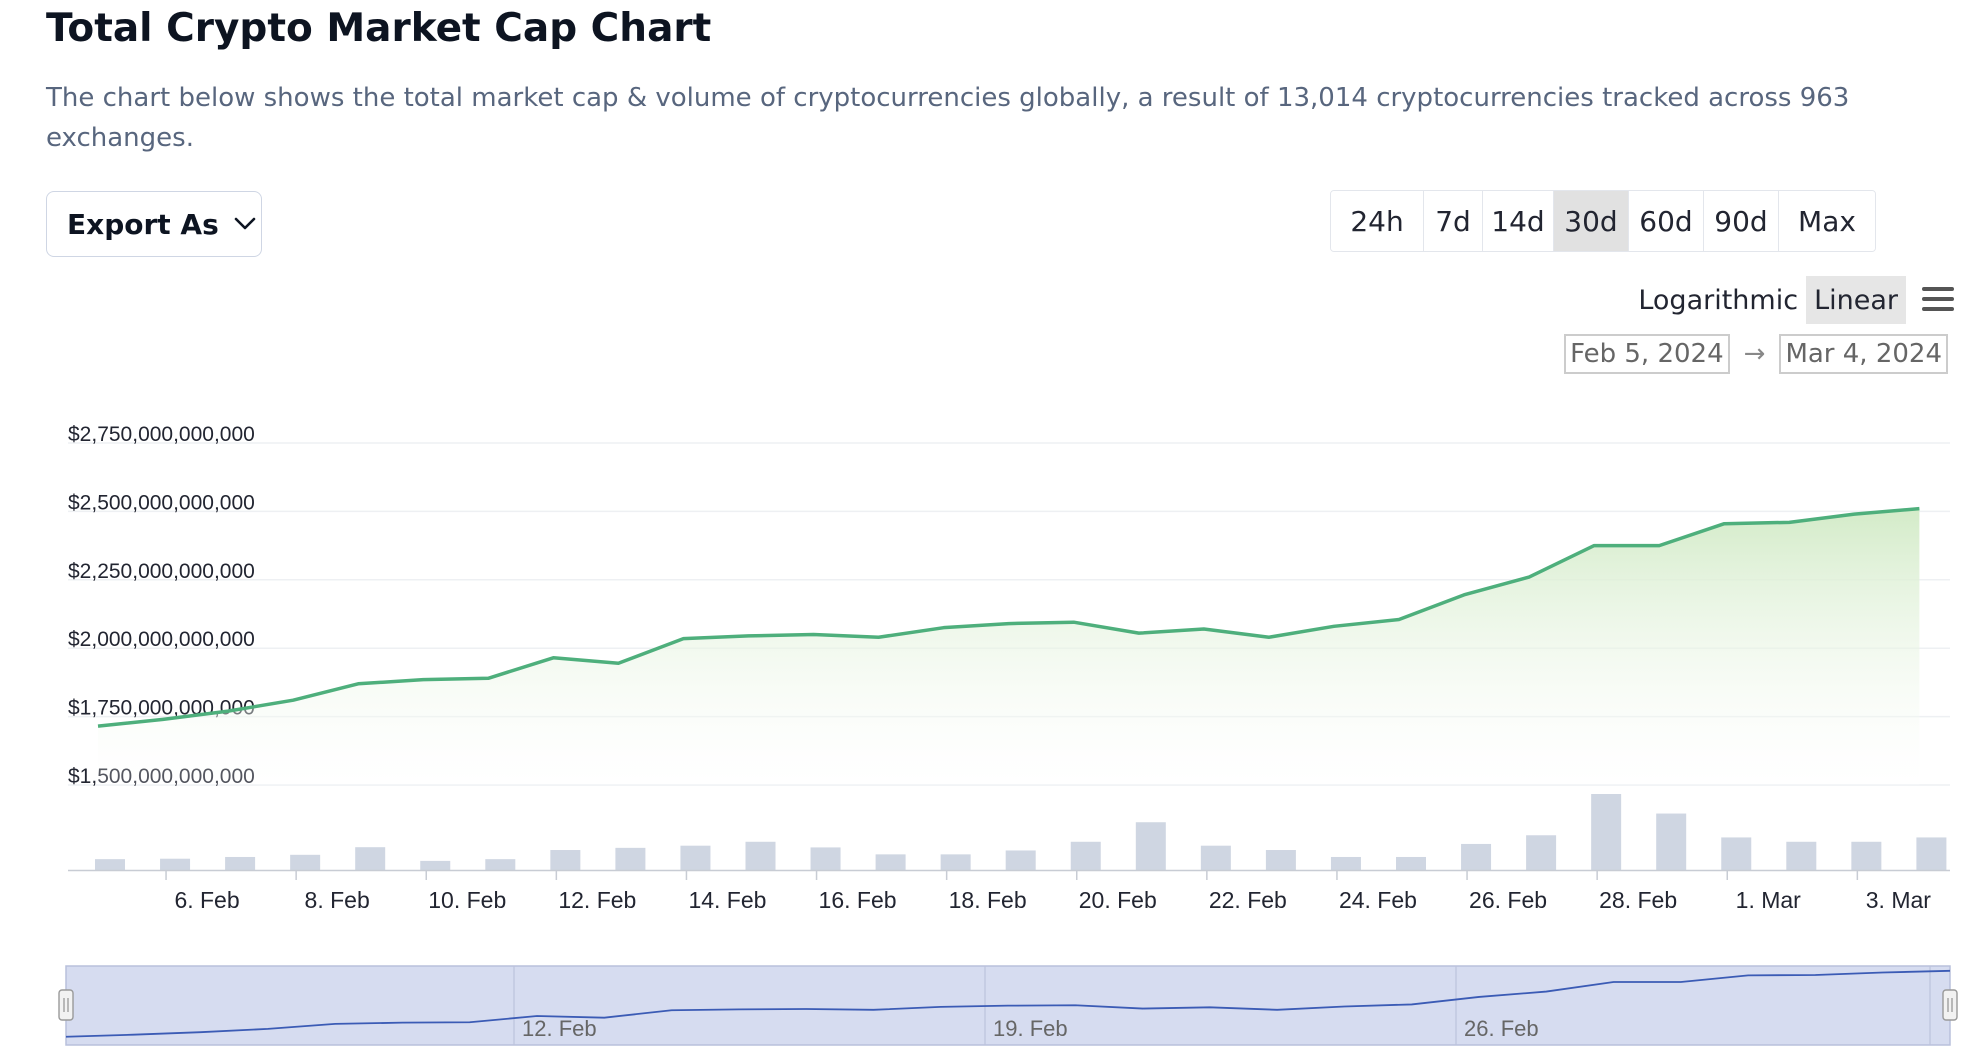 The width and height of the screenshot is (1976, 1061). I want to click on date-to-input: Mar 4, 2024, so click(1863, 354).